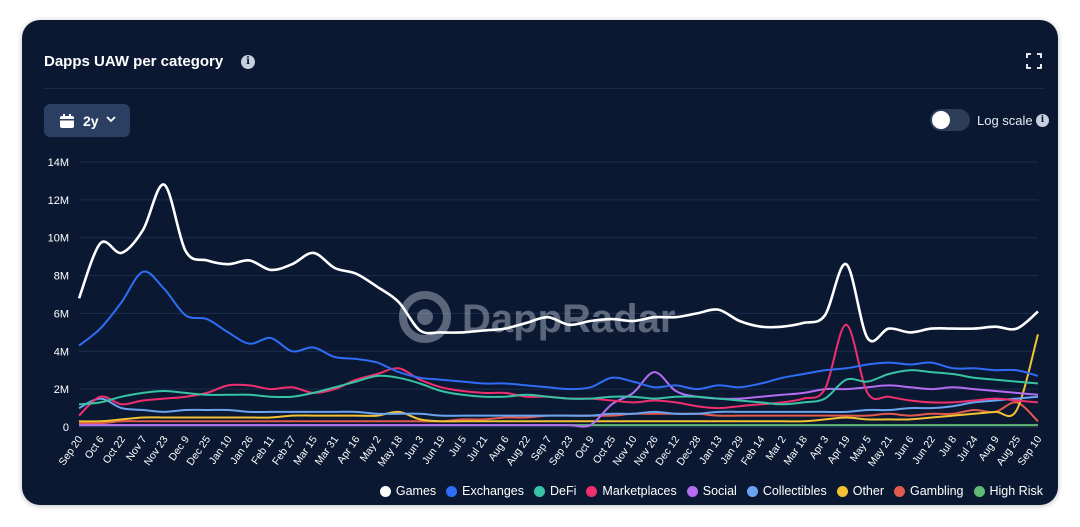 The height and width of the screenshot is (527, 1080). Describe the element at coordinates (968, 449) in the screenshot. I see `x-tick-label: Jul 24` at that location.